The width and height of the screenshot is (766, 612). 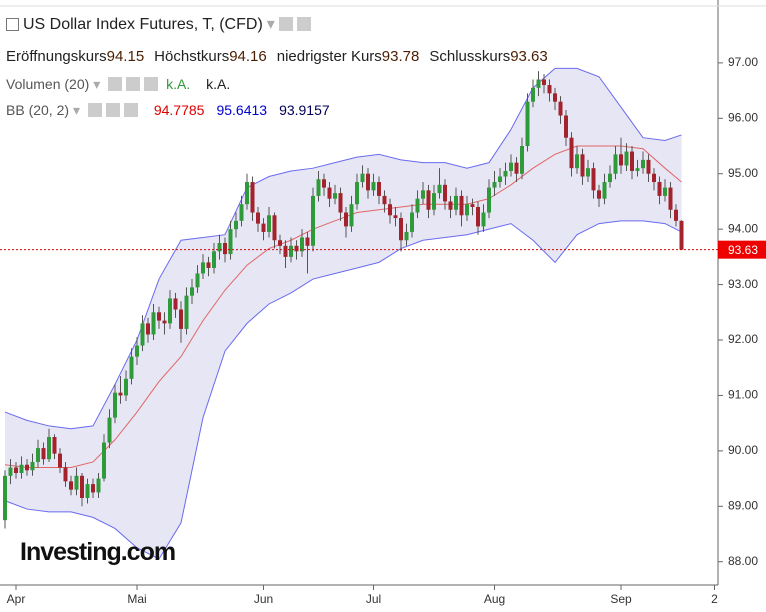 What do you see at coordinates (48, 84) in the screenshot?
I see `volume-label: Volumen (20)` at bounding box center [48, 84].